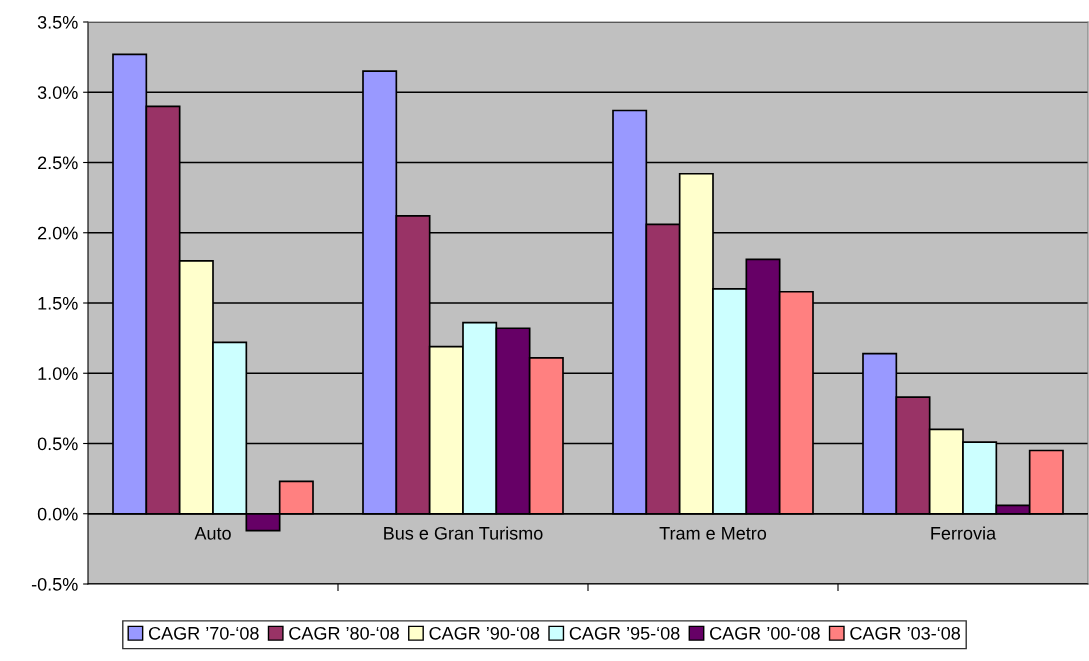  Describe the element at coordinates (624, 633) in the screenshot. I see `legend-label: CAGR ’95-‘08` at that location.